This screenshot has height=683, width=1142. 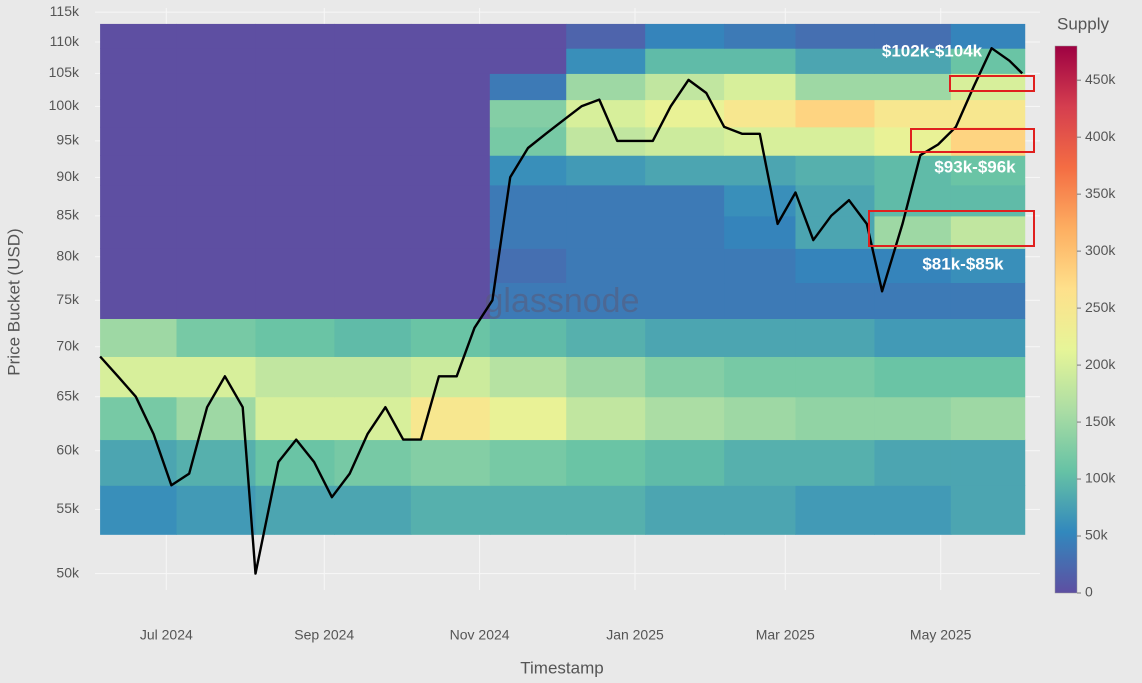 What do you see at coordinates (65, 41) in the screenshot?
I see `y-tick-label: 110k` at bounding box center [65, 41].